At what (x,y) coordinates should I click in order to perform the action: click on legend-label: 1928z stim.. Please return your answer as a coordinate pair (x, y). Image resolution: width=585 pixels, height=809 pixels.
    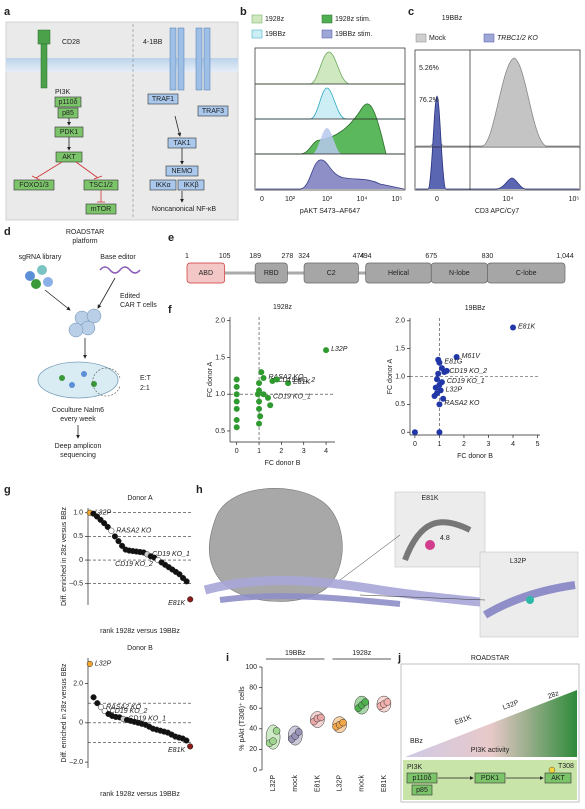
    Looking at the image, I should click on (353, 19).